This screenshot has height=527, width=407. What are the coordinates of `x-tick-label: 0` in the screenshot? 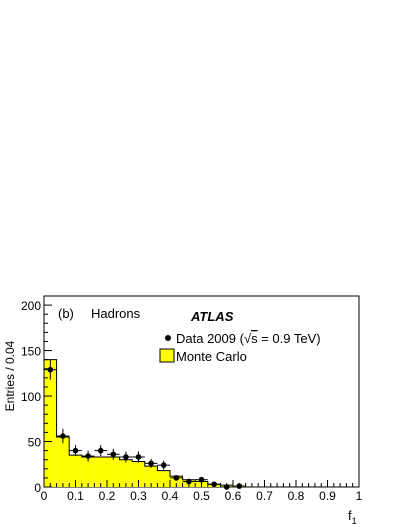 It's located at (44, 496).